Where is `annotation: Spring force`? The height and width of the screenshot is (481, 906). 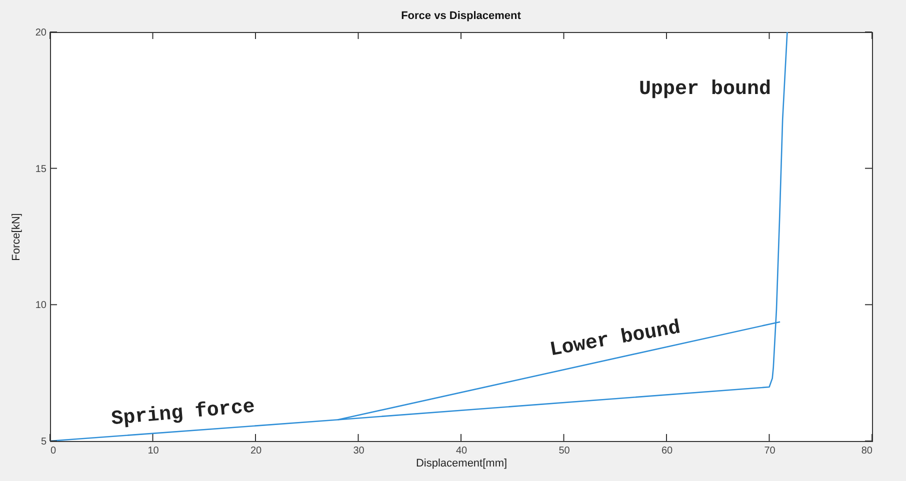 annotation: Spring force is located at coordinates (183, 414).